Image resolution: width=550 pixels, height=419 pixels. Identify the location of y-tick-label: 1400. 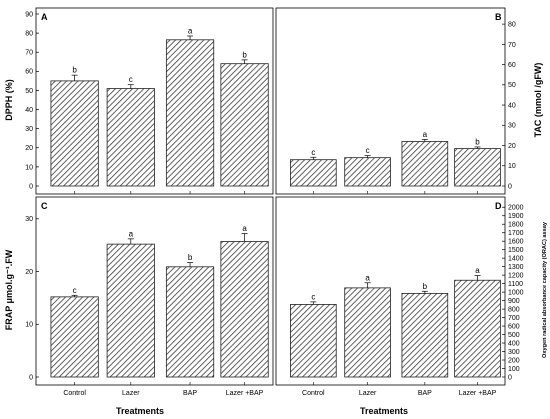
(516, 259).